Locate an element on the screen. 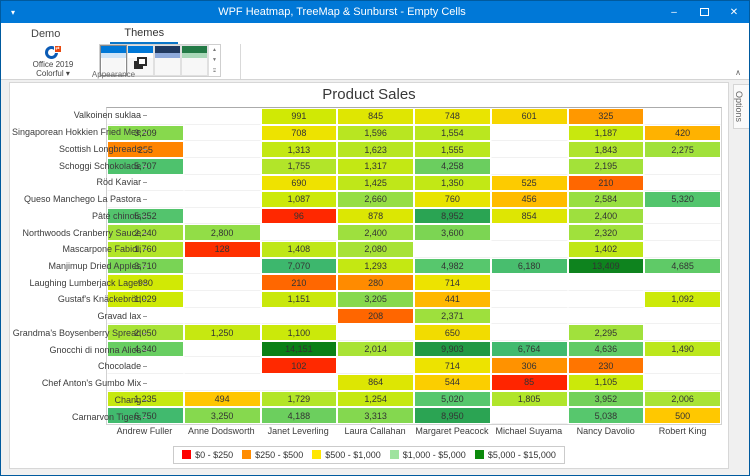 The height and width of the screenshot is (476, 750). theme-thumbnail-dark-blue is located at coordinates (167, 60).